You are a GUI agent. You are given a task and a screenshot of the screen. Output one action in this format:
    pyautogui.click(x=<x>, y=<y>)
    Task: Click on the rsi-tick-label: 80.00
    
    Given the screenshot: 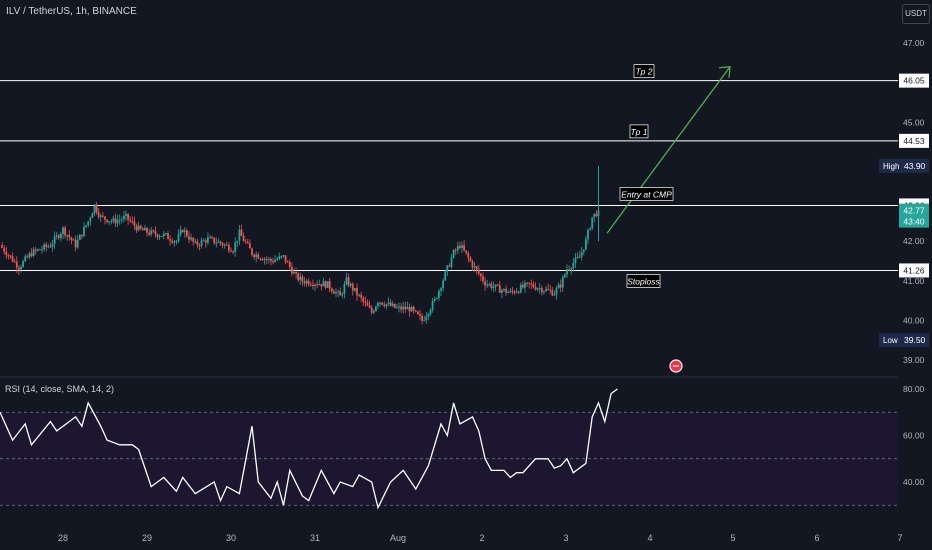 What is the action you would take?
    pyautogui.click(x=914, y=389)
    